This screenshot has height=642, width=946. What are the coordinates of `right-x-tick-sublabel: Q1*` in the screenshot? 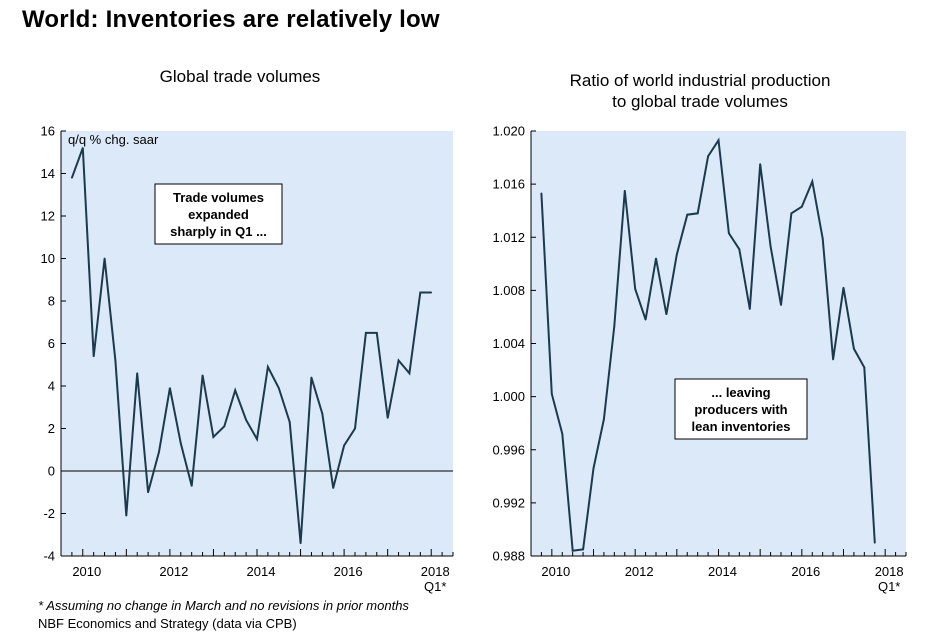 It's located at (889, 586).